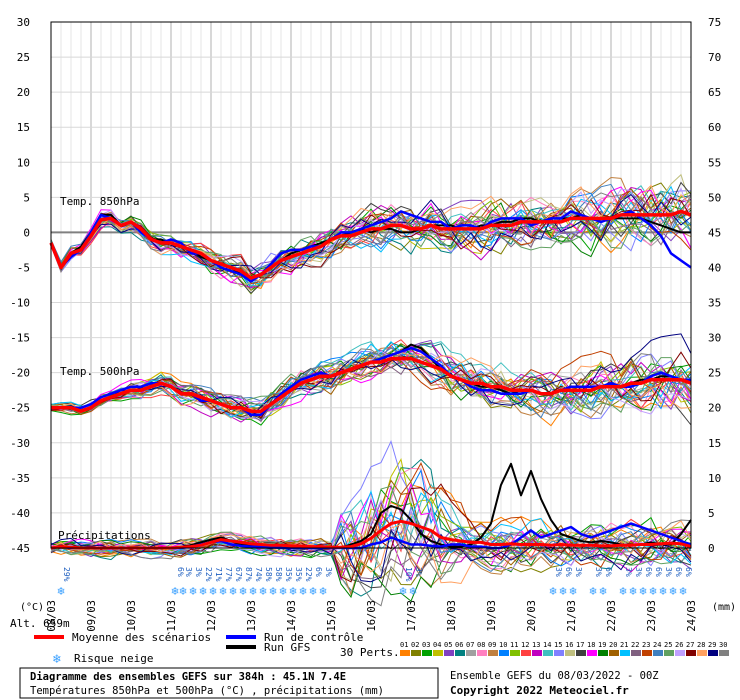 The width and height of the screenshot is (740, 700). What do you see at coordinates (23, 267) in the screenshot?
I see `y-left-tick-label: -5` at bounding box center [23, 267].